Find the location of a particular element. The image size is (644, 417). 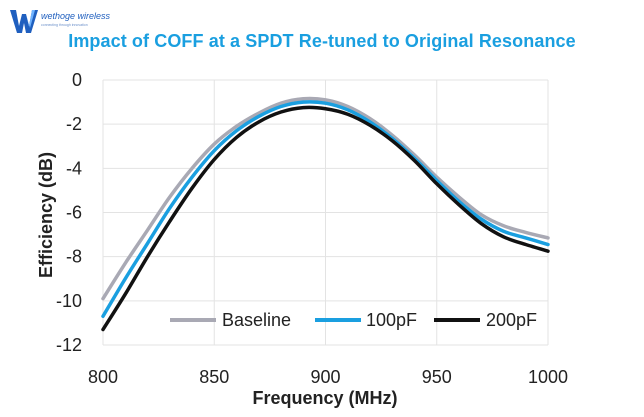

legend-label-100pf: 100pF is located at coordinates (391, 320).